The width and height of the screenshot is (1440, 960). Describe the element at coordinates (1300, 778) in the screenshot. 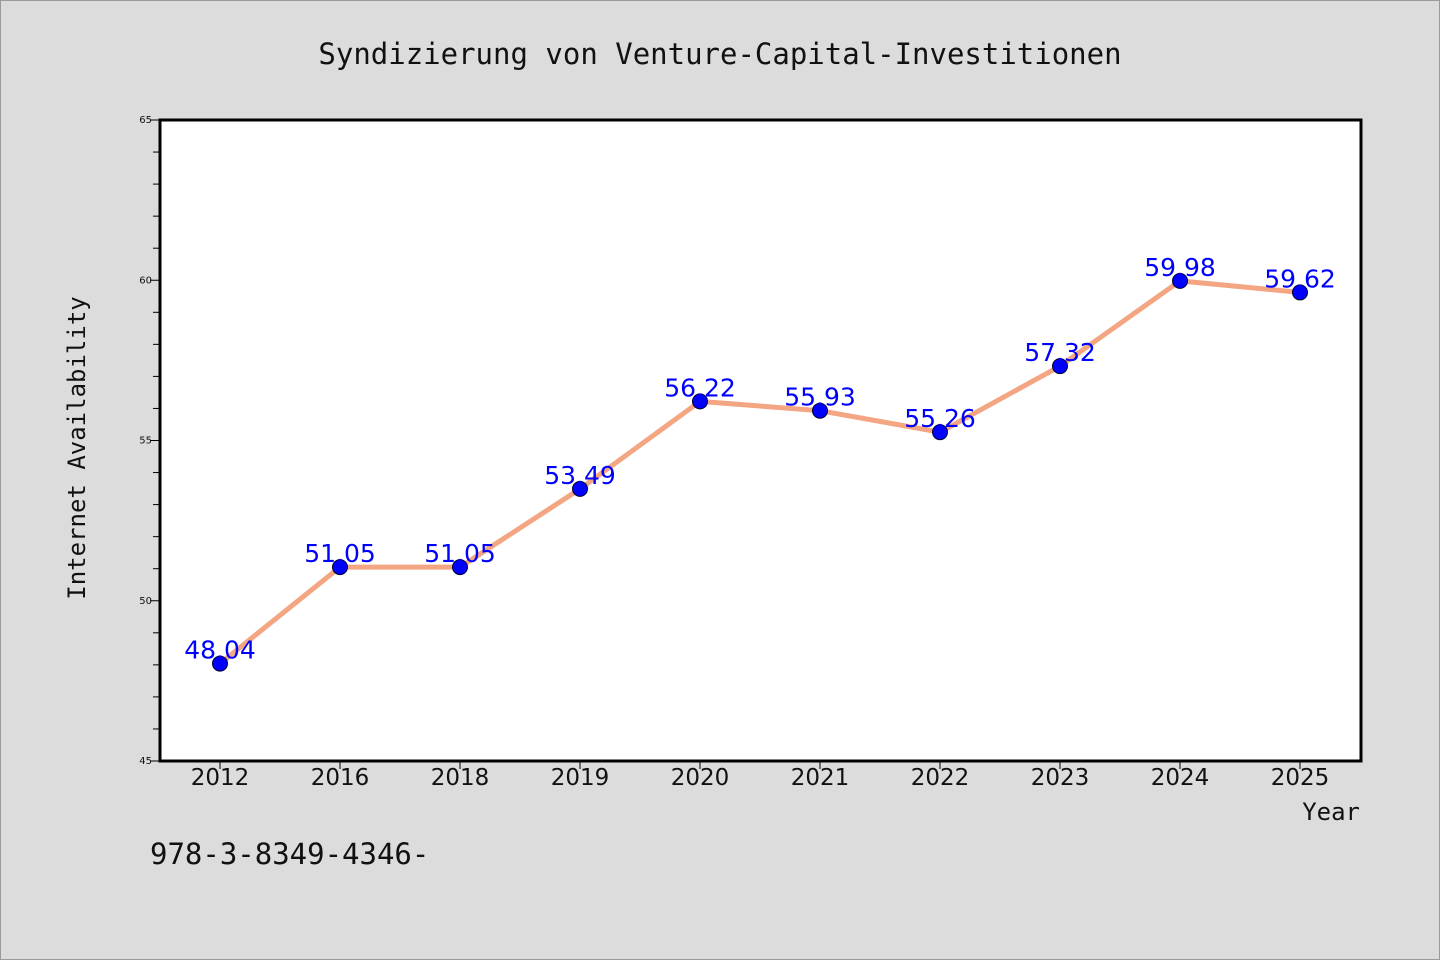

I see `x-tick-label: 2025` at that location.